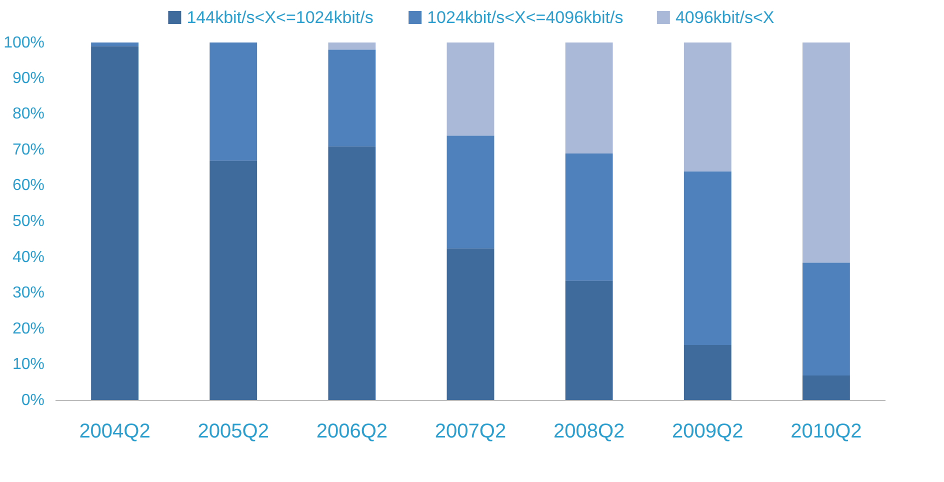 The height and width of the screenshot is (482, 944). Describe the element at coordinates (28, 185) in the screenshot. I see `y-tick-label: 60%` at that location.